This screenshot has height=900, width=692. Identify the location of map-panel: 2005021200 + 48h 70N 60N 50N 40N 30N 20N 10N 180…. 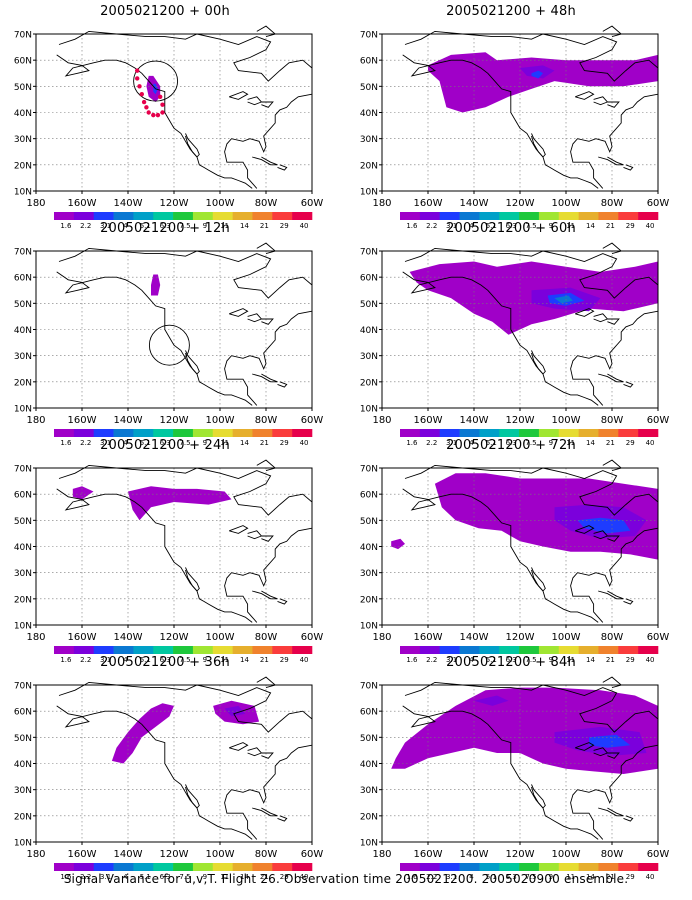
(511, 117).